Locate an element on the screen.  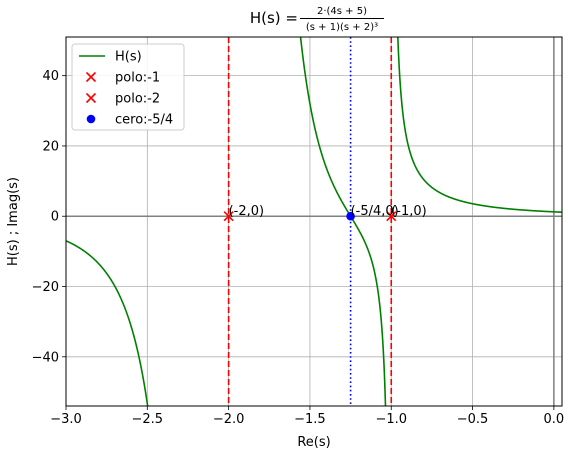
point-annotation: (-5/4,0) is located at coordinates (375, 211).